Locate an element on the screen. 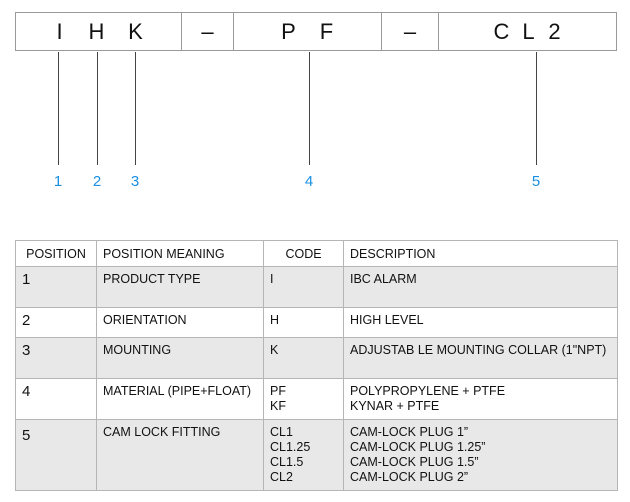 The width and height of the screenshot is (630, 502). callout-3: 3 is located at coordinates (135, 181).